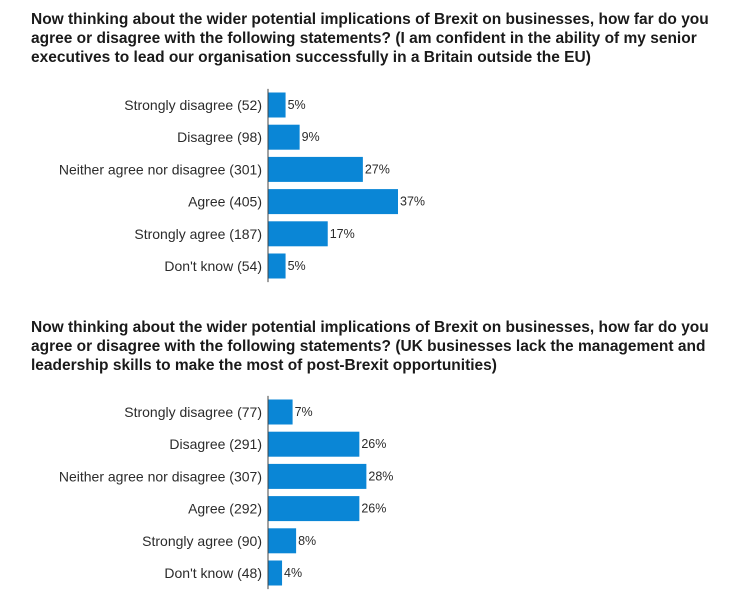  I want to click on value-label: 17%, so click(342, 234).